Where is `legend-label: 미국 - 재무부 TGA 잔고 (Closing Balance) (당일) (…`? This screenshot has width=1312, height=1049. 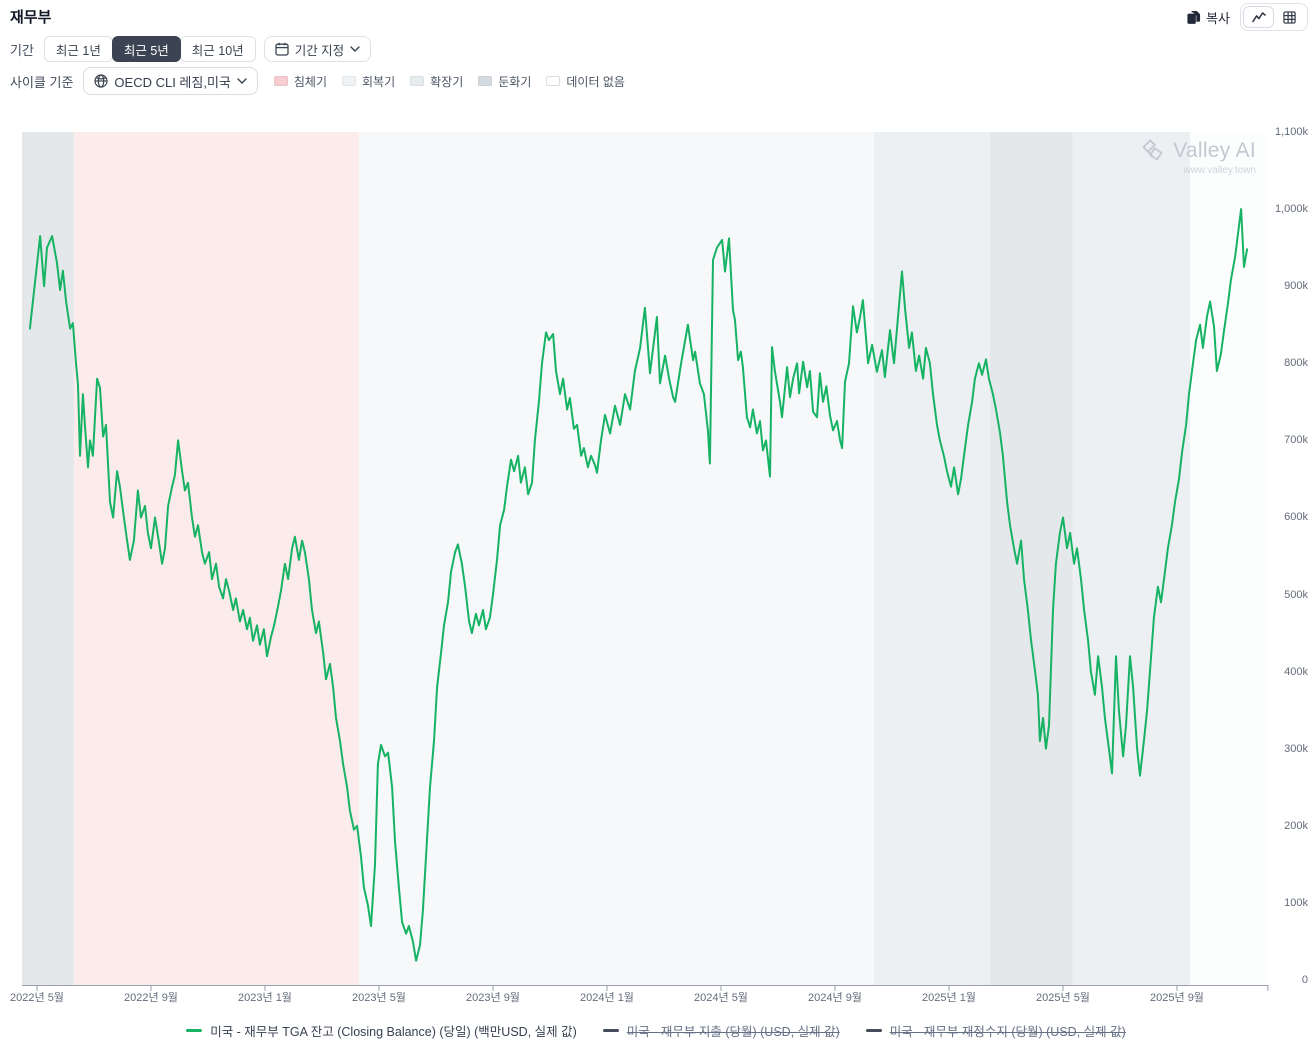 legend-label: 미국 - 재무부 TGA 잔고 (Closing Balance) (당일) (… is located at coordinates (393, 1032).